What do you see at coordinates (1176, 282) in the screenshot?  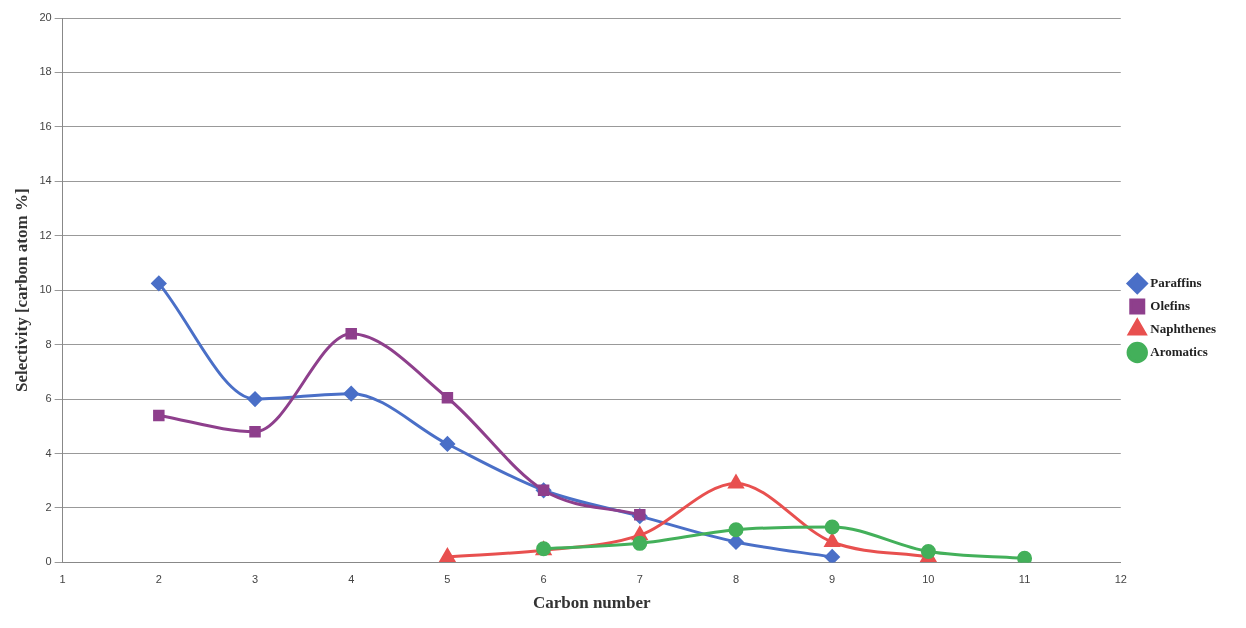 I see `legend-label: Paraffins` at bounding box center [1176, 282].